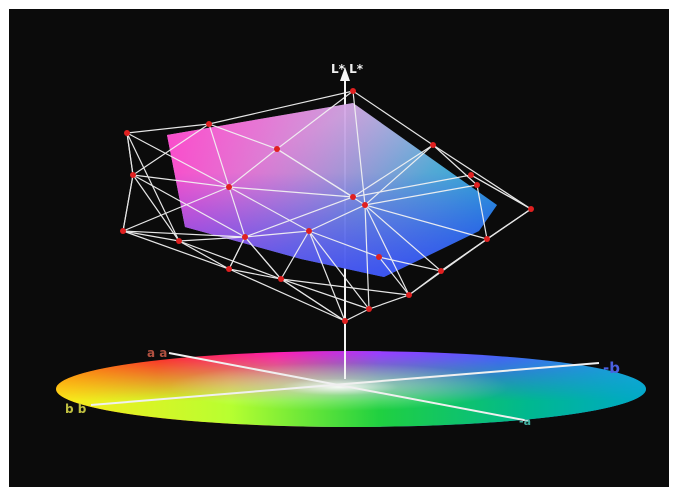 This screenshot has height=494, width=677. I want to click on a-axis-line, so click(349, 387).